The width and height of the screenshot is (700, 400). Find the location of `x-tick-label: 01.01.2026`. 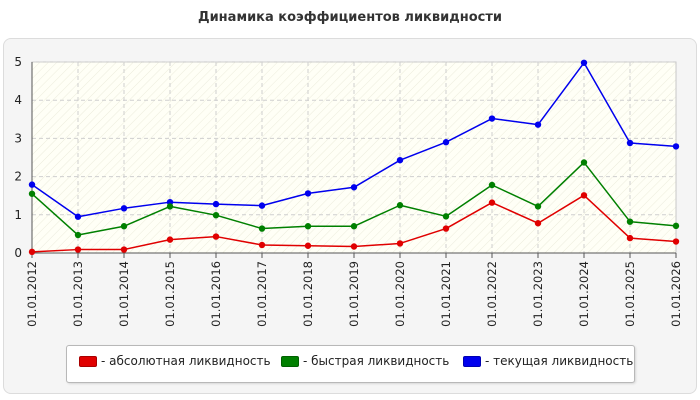

x-tick-label: 01.01.2026 is located at coordinates (676, 294).